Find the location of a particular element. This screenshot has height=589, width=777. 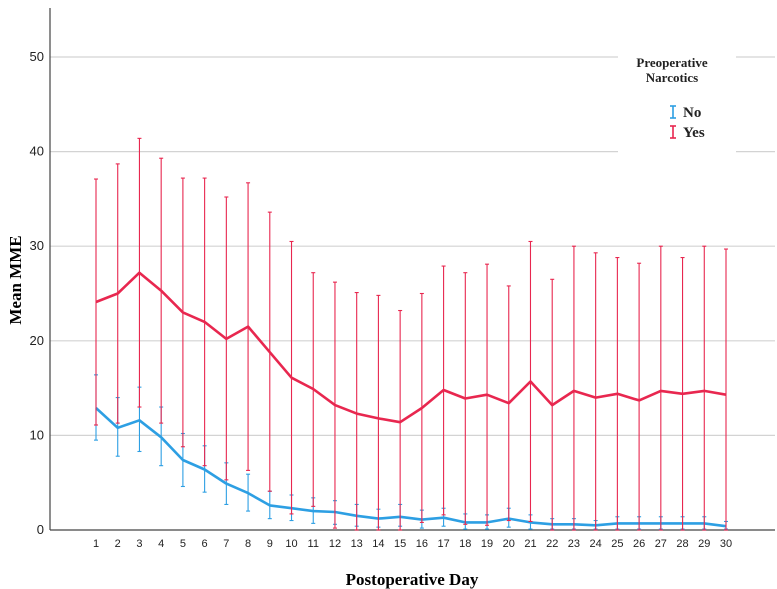

x-tick-label: 17 is located at coordinates (443, 544).